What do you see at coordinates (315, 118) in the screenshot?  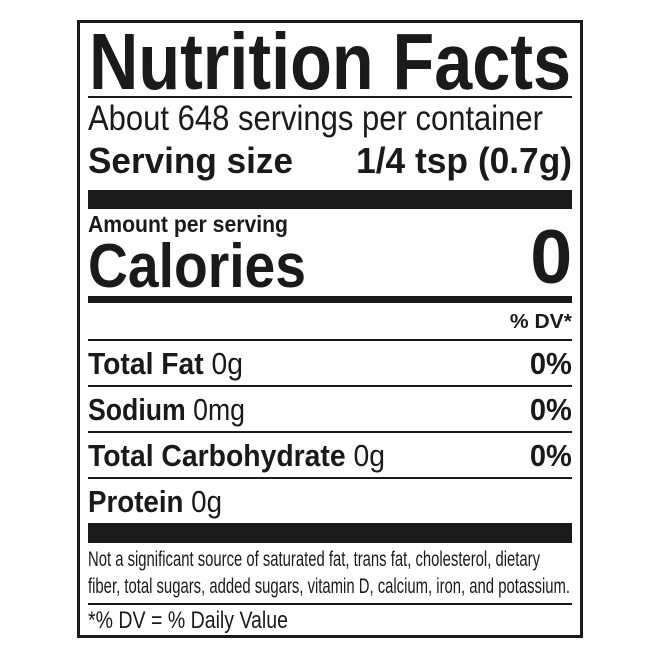 I see `servings-per-container: About 648 servings per container` at bounding box center [315, 118].